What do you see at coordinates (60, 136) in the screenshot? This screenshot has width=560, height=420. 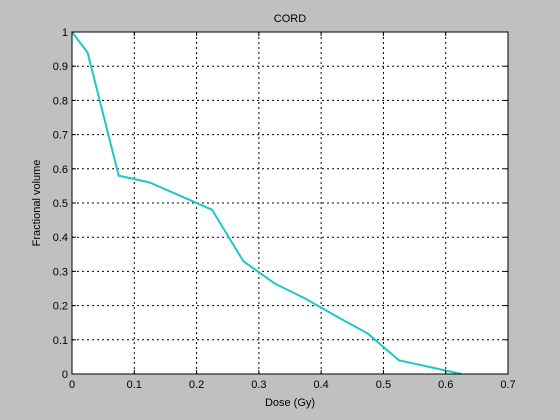 I see `y-tick-label: 0.7` at bounding box center [60, 136].